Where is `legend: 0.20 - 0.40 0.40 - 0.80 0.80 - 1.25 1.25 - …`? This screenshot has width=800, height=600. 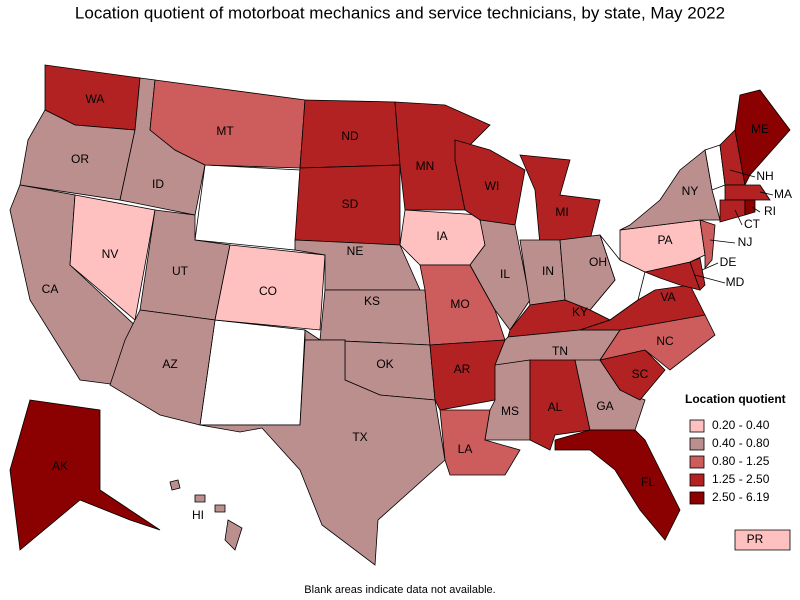
legend: 0.20 - 0.40 0.40 - 0.80 0.80 - 1.25 1.25 - … is located at coordinates (729, 461).